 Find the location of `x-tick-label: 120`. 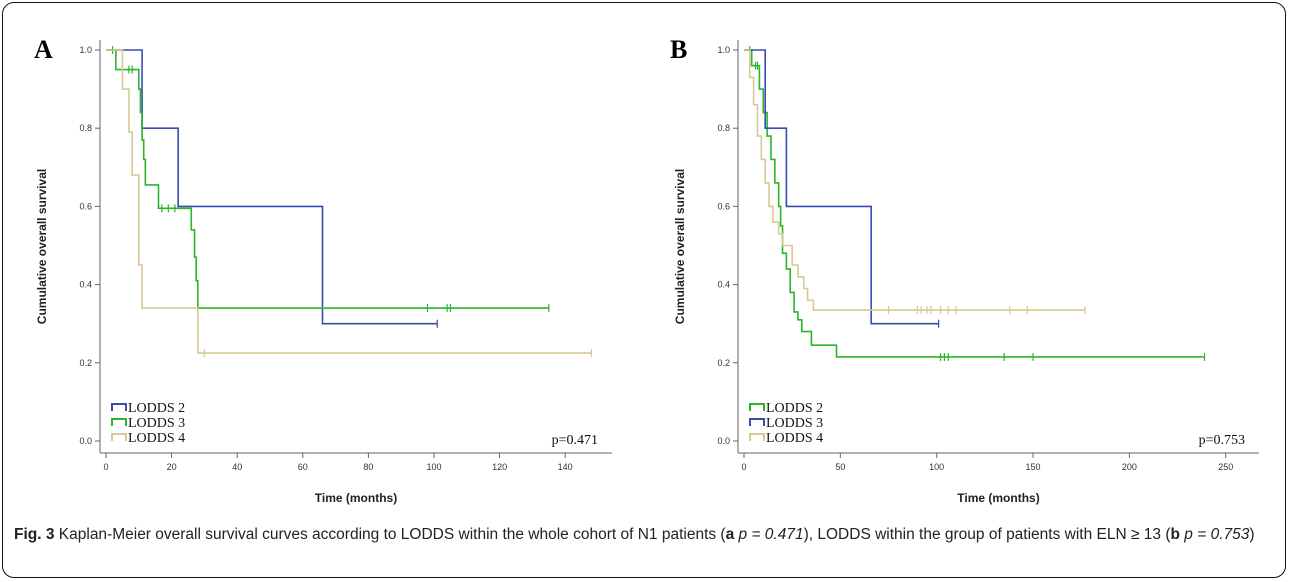

x-tick-label: 120 is located at coordinates (499, 467).